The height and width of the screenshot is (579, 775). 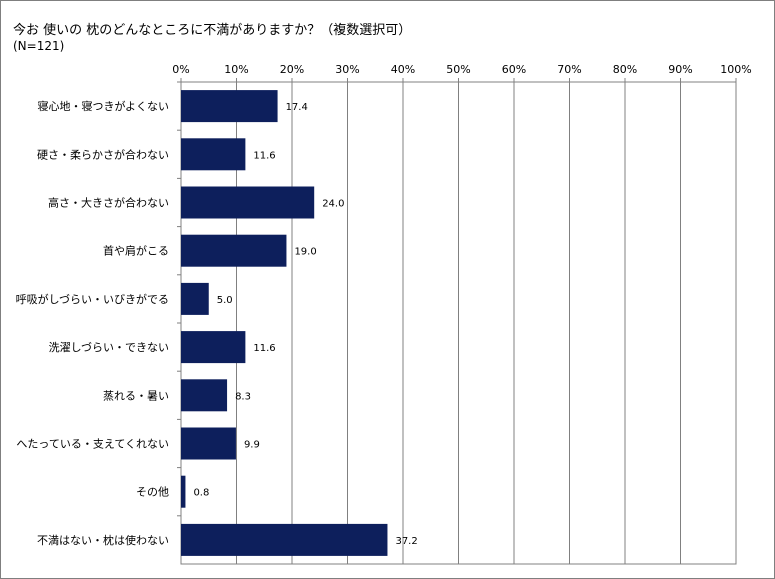 What do you see at coordinates (92, 299) in the screenshot?
I see `category-label: 呼吸がしづらい・いびきがでる` at bounding box center [92, 299].